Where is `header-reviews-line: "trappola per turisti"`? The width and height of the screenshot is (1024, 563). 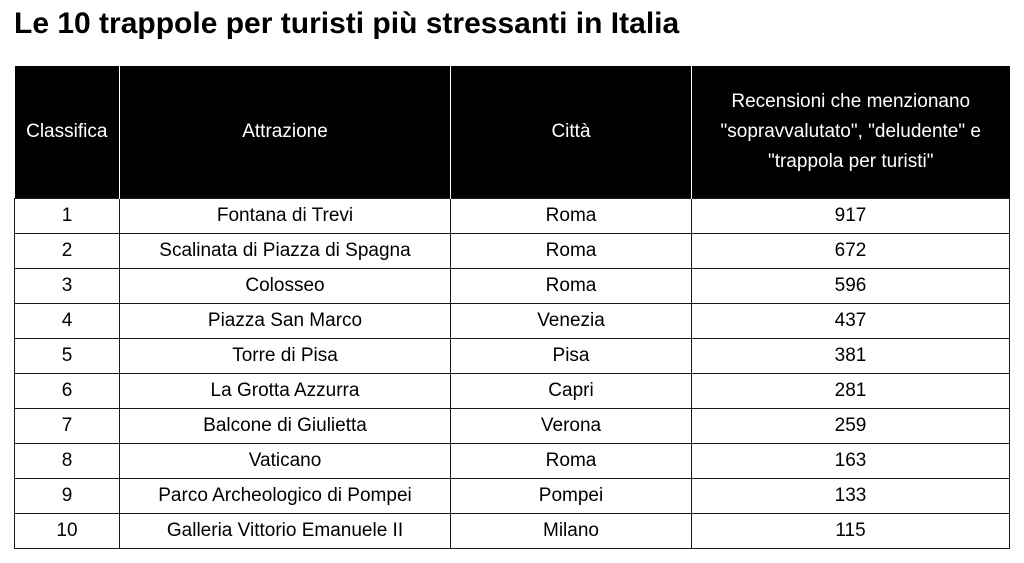
header-reviews-line: "trappola per turisti" is located at coordinates (850, 161).